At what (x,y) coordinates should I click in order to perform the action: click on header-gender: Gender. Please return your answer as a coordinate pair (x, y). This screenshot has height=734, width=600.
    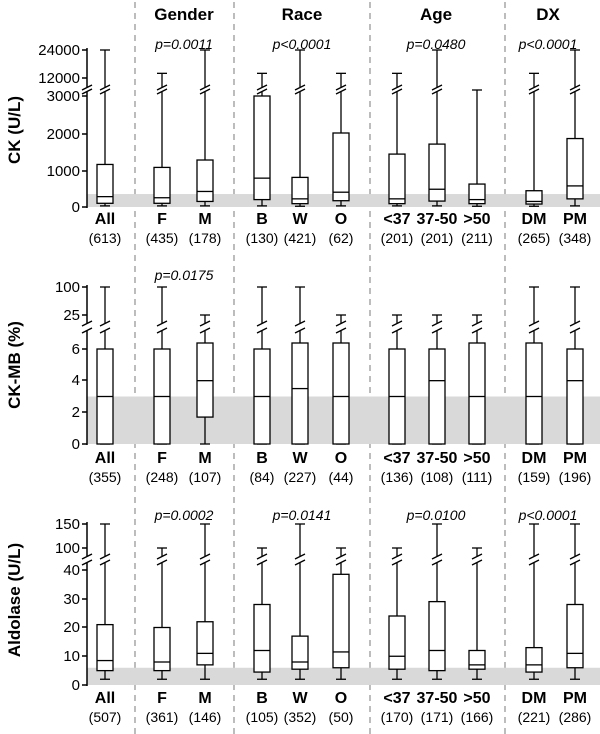
    Looking at the image, I should click on (184, 14).